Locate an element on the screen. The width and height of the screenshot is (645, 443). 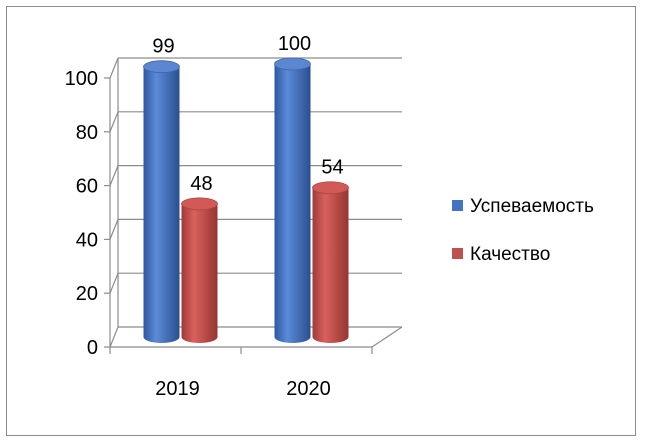
category-label: 2019 is located at coordinates (177, 389).